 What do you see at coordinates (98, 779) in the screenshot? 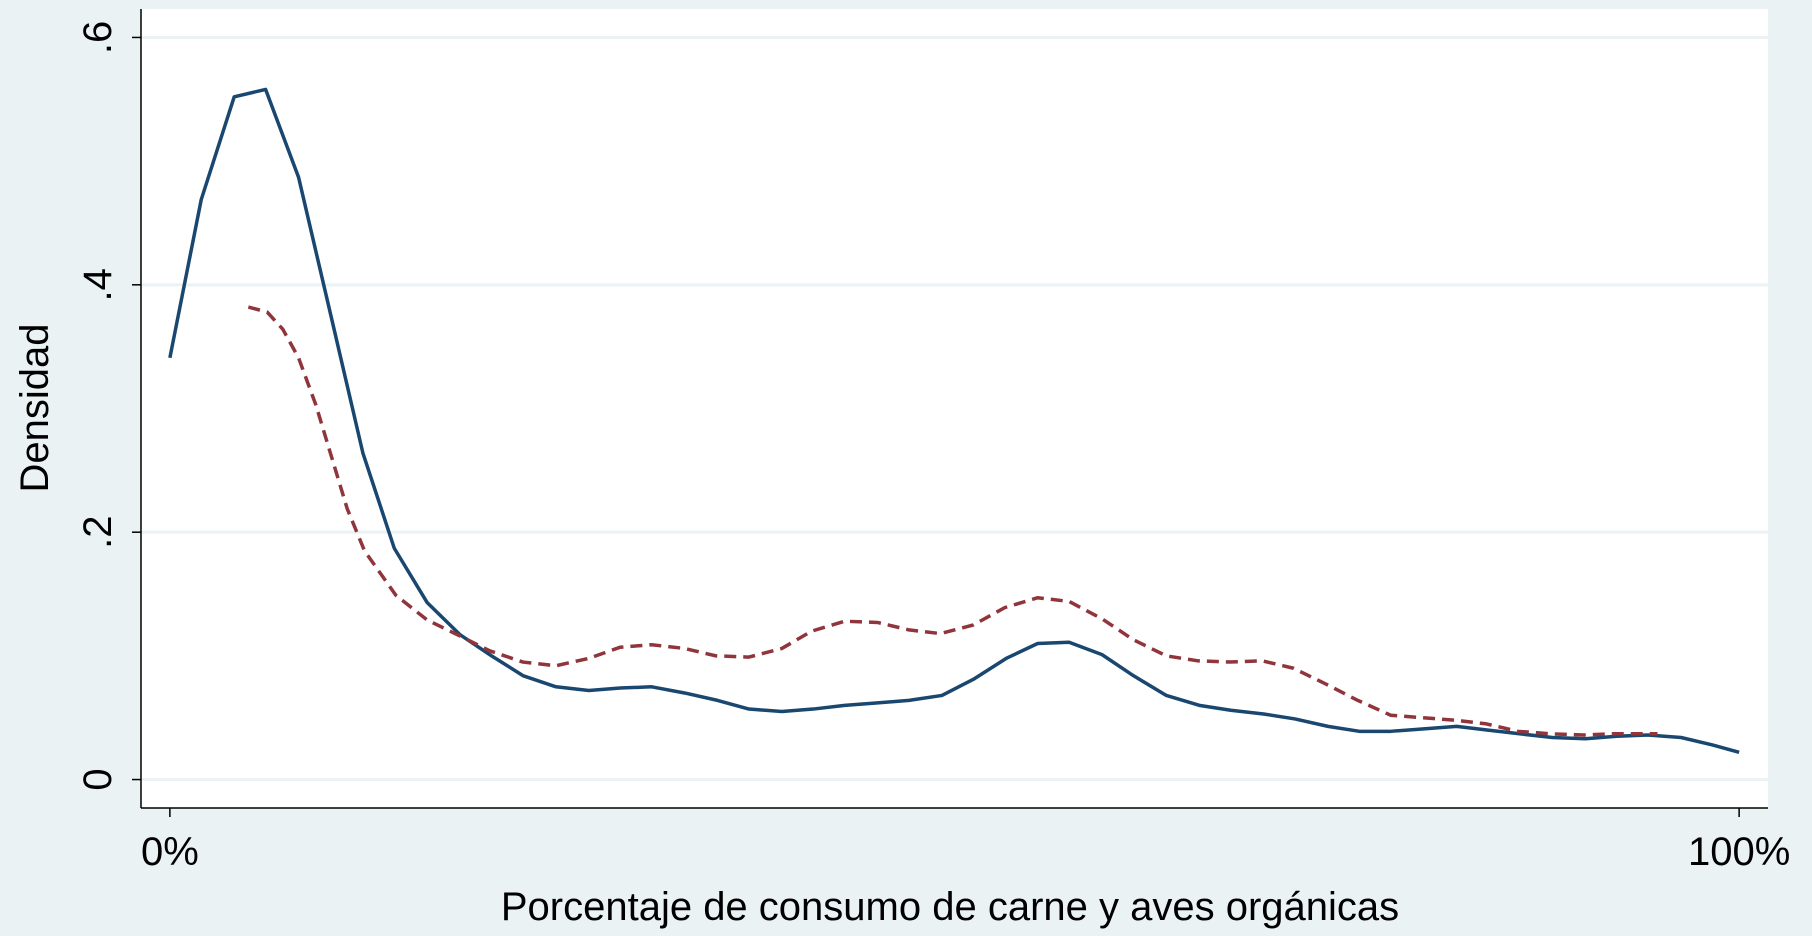
I see `y-tick-label: 0` at bounding box center [98, 779].